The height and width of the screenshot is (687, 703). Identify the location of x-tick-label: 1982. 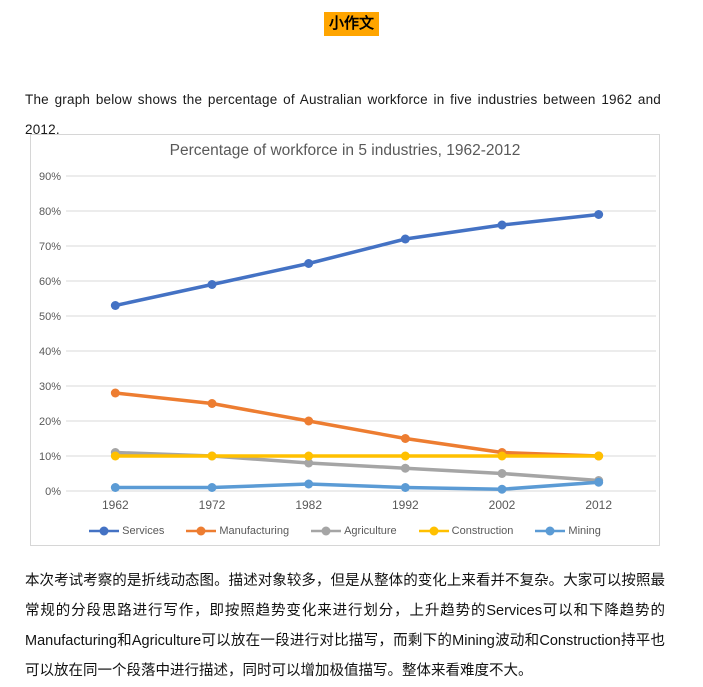
(308, 505).